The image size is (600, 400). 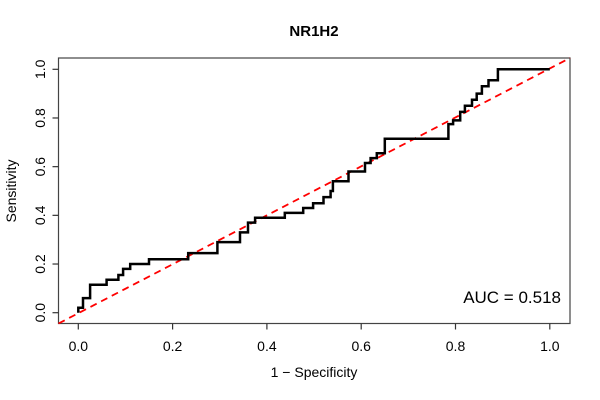 What do you see at coordinates (40, 69) in the screenshot?
I see `y-tick-label: 1.0` at bounding box center [40, 69].